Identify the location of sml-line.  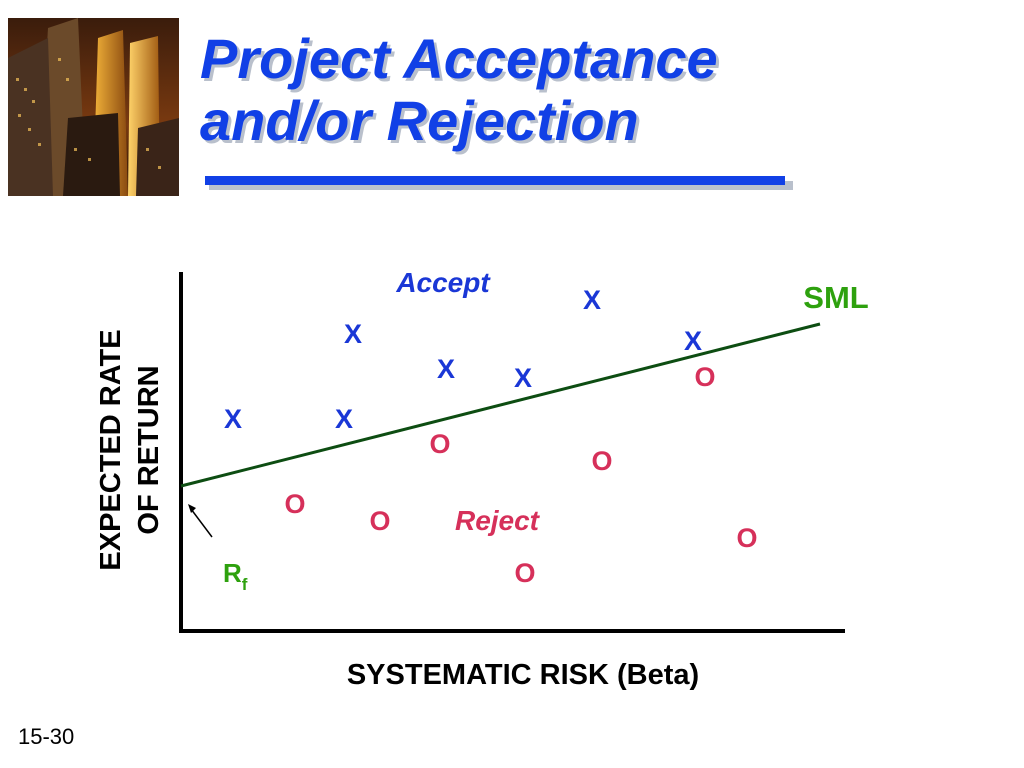
(500, 405).